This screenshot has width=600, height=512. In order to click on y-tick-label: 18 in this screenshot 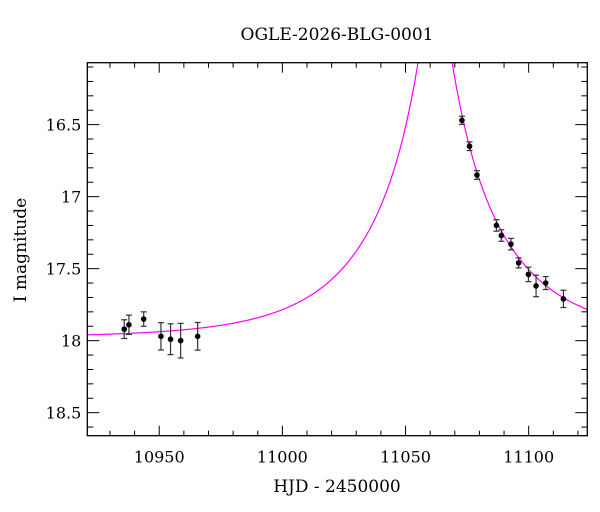, I will do `click(71, 341)`.